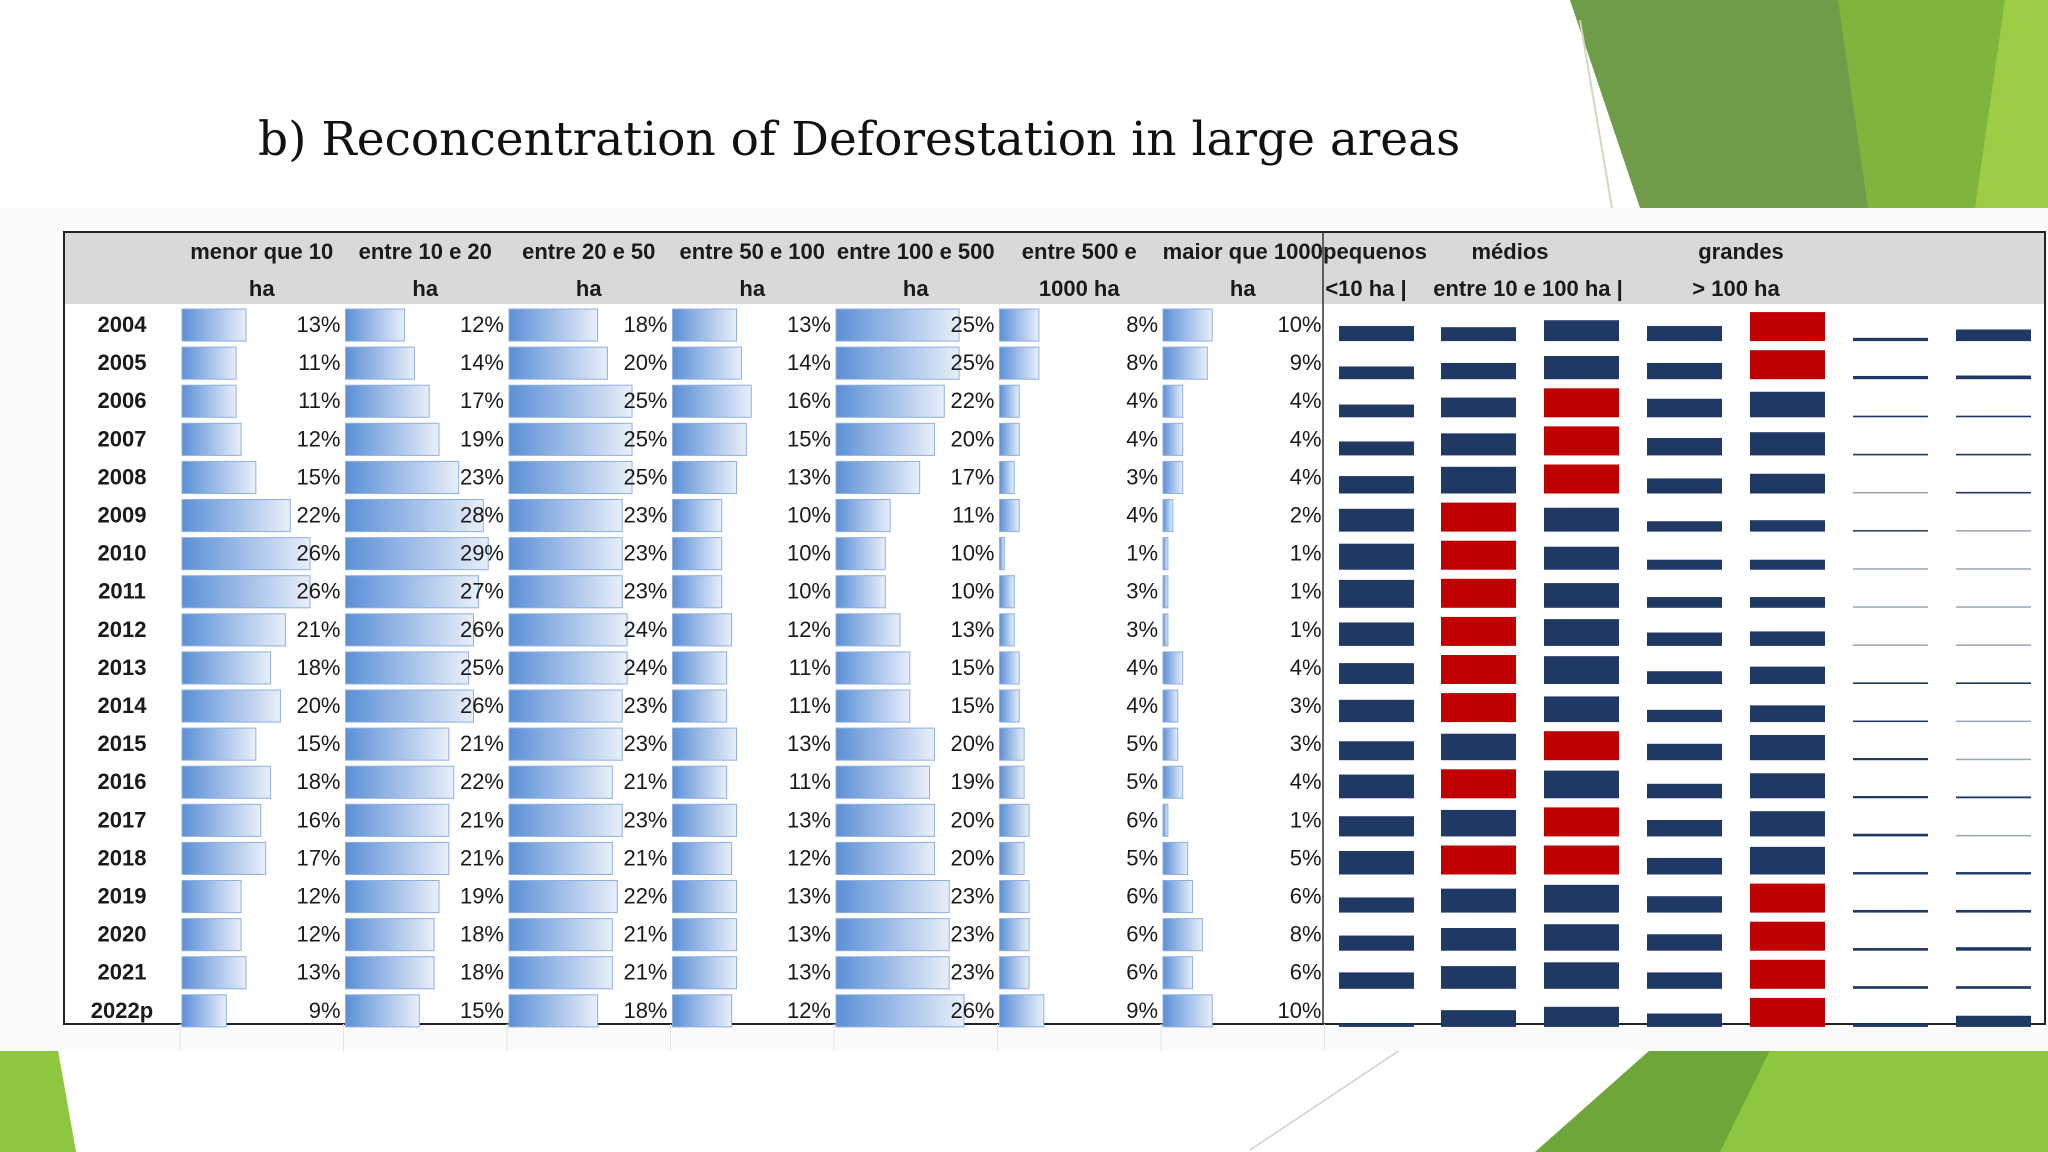 The image size is (2048, 1152). I want to click on percent-label: 3%, so click(1306, 743).